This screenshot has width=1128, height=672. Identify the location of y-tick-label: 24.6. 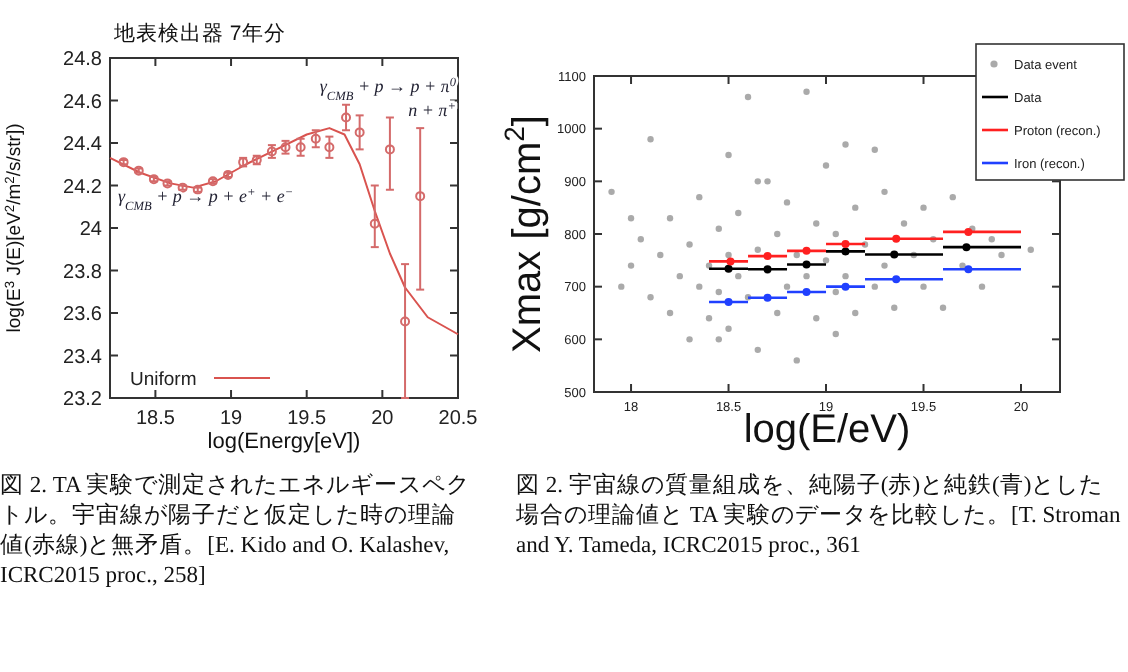
(83, 102).